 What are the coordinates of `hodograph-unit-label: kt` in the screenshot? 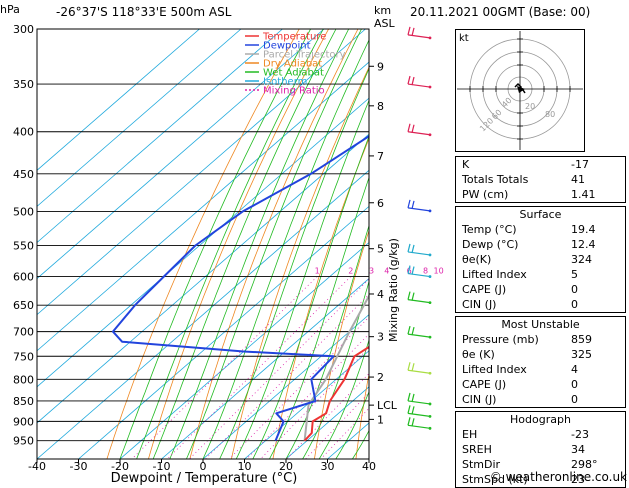 It's located at (464, 38).